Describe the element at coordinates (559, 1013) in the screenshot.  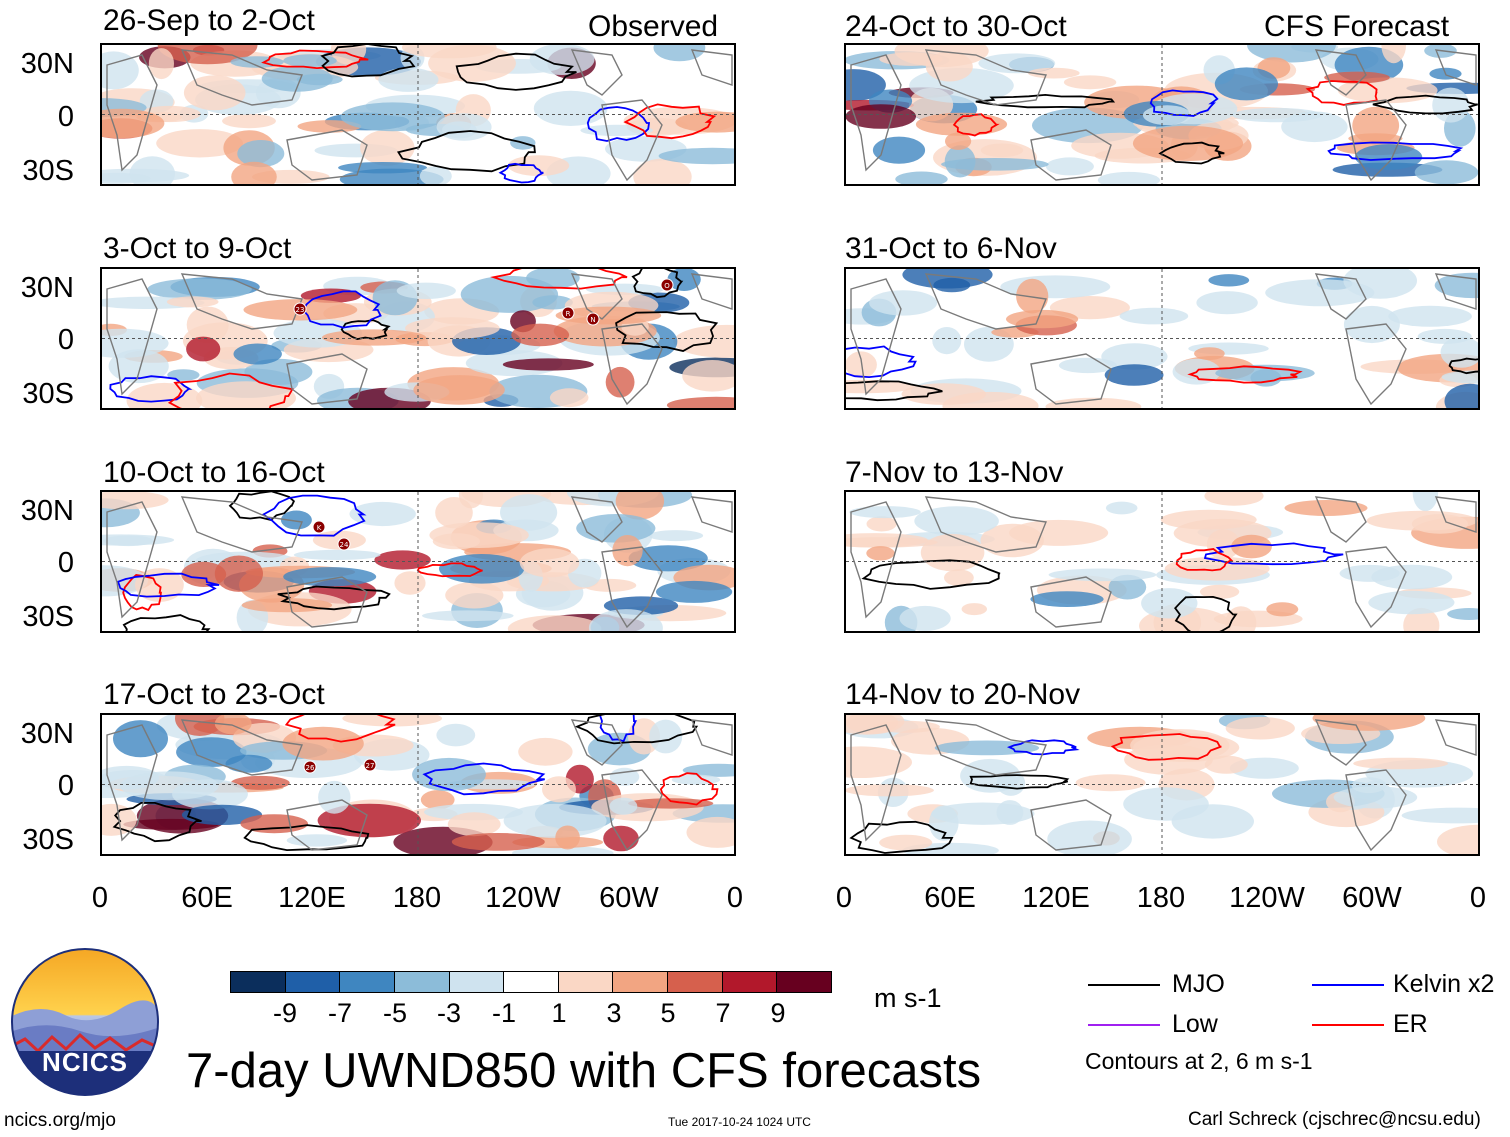
I see `colorbar-tick: 1` at that location.